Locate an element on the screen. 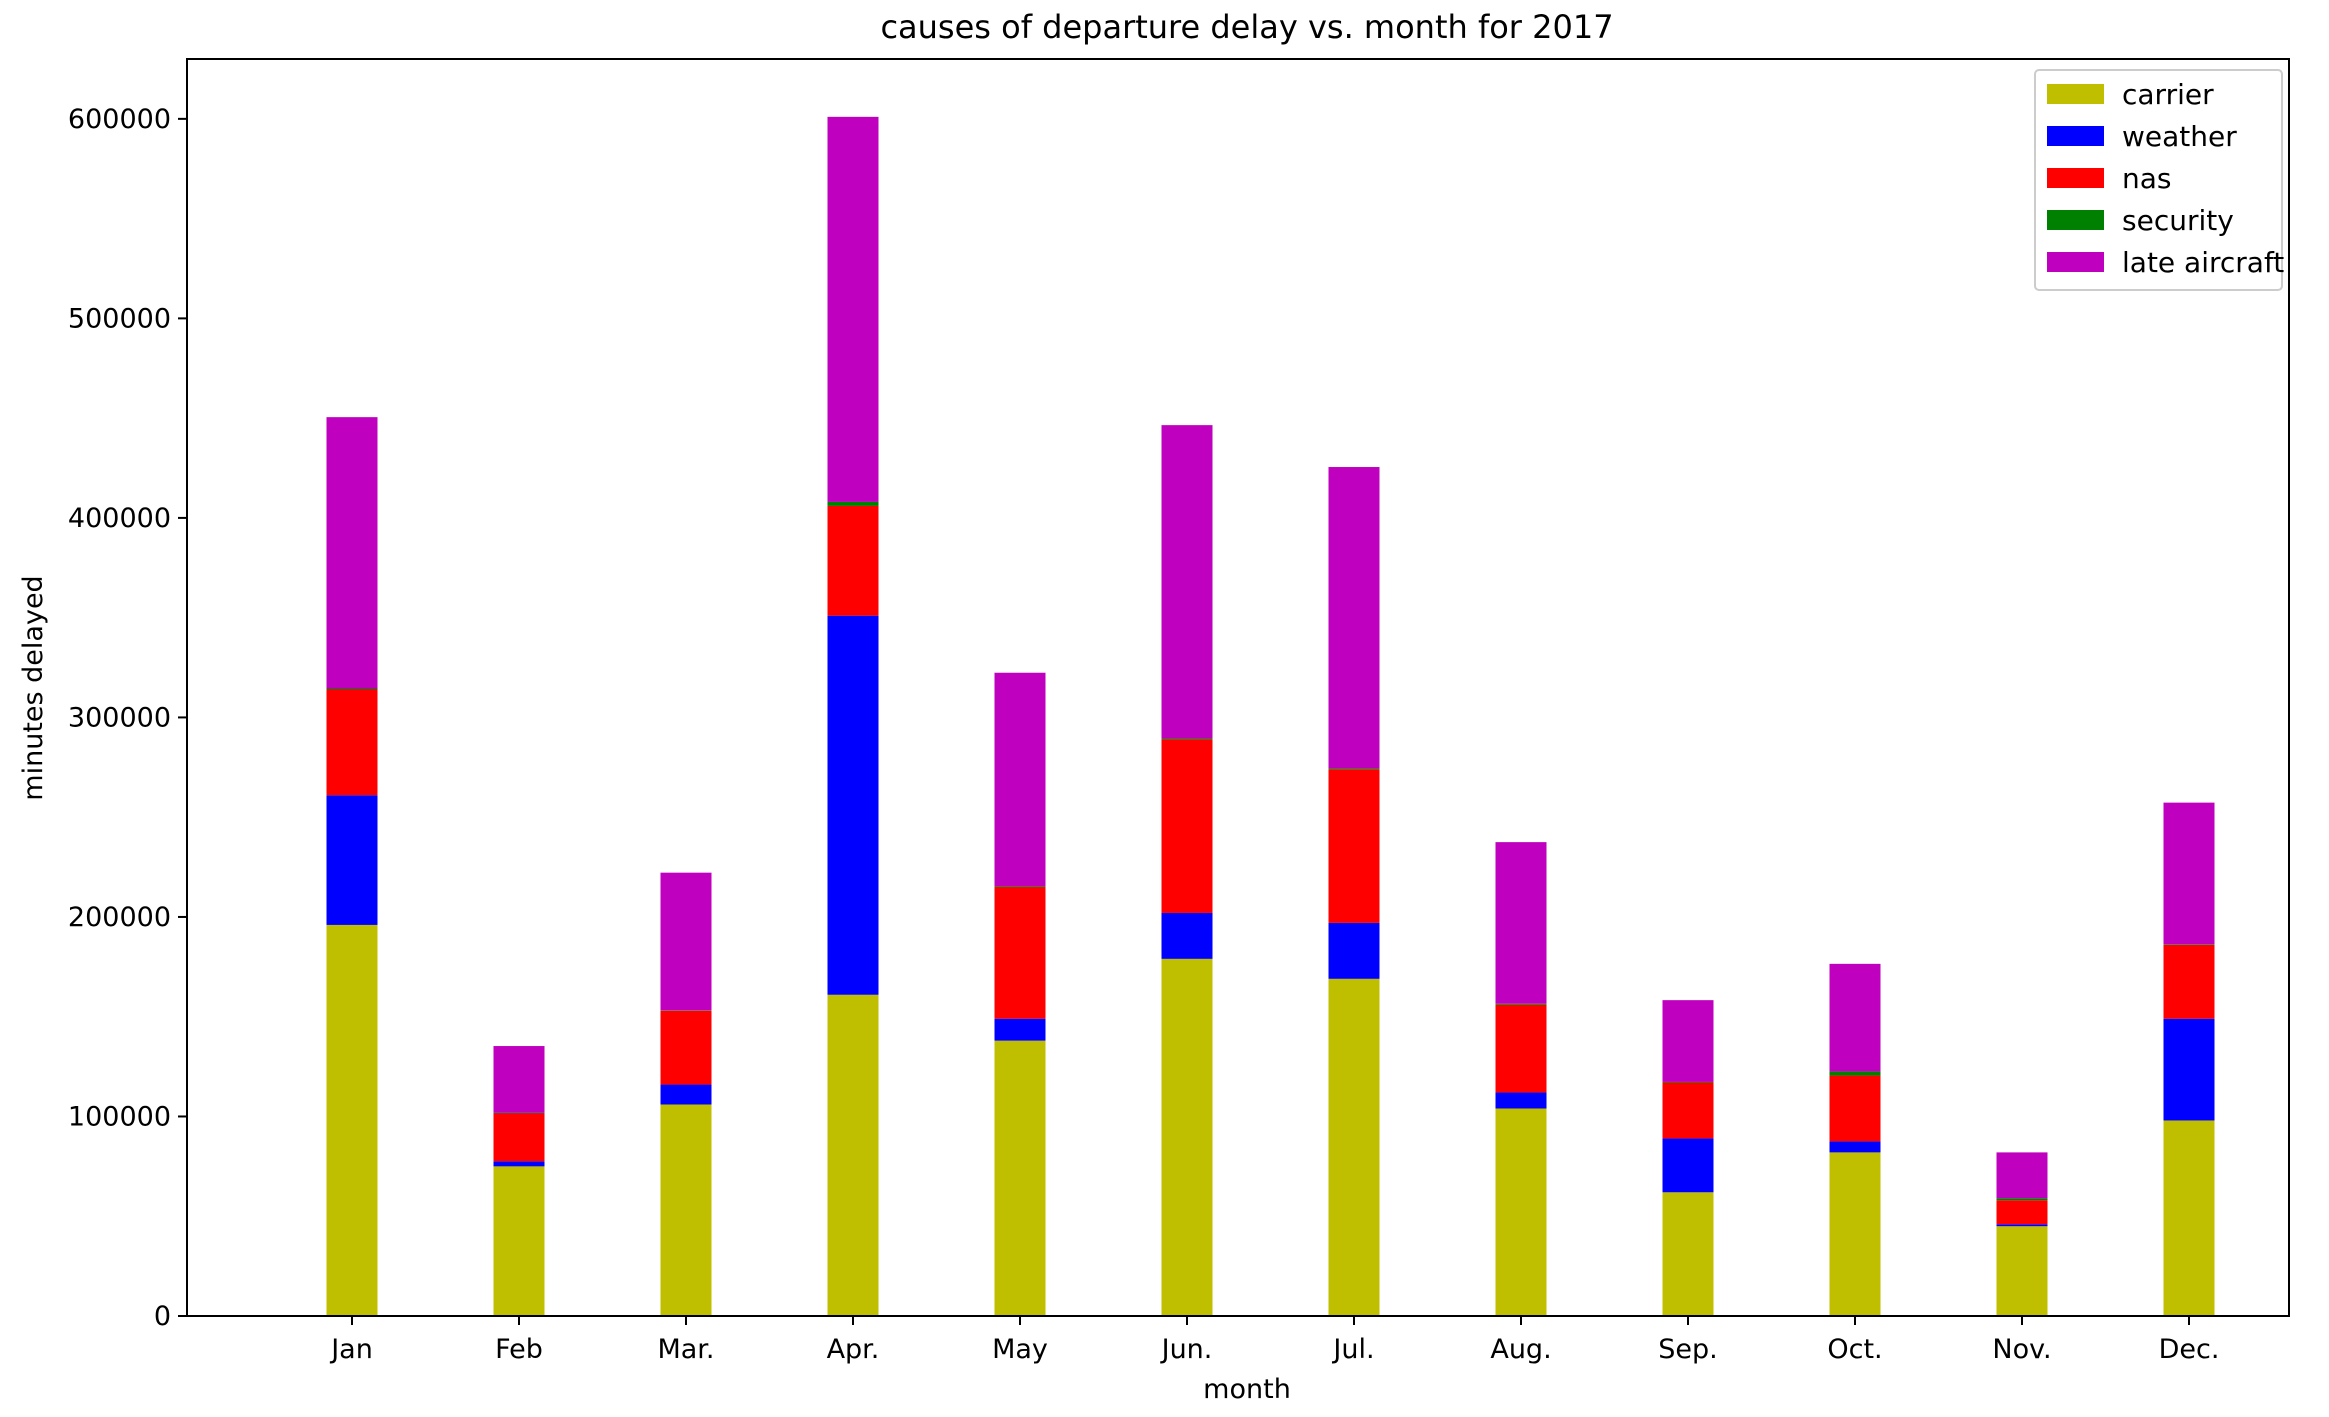 The height and width of the screenshot is (1417, 2329). x-tick-label: Nov. is located at coordinates (2021, 1349).